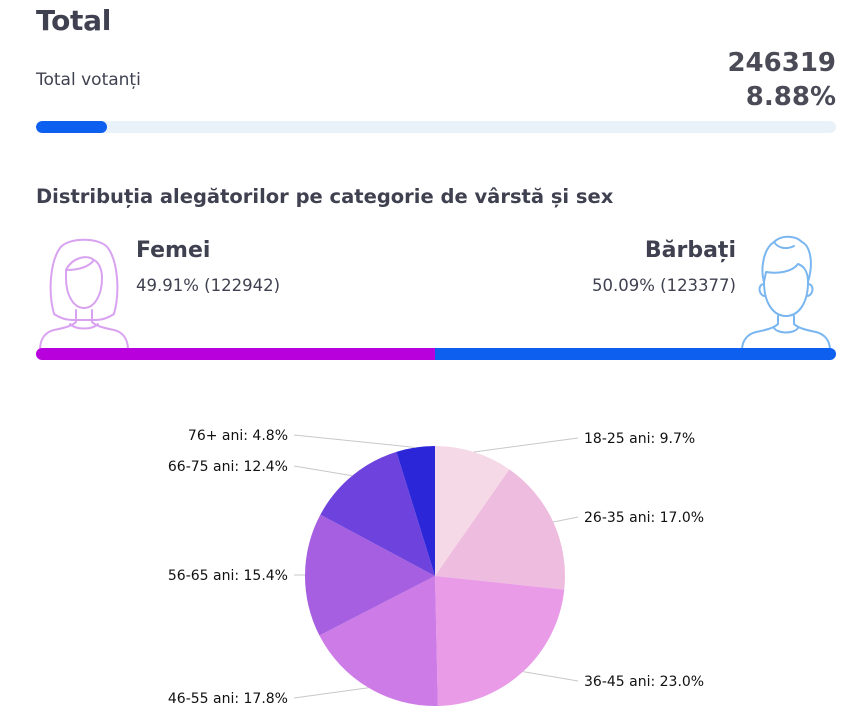  What do you see at coordinates (690, 250) in the screenshot?
I see `male-label: Bărbați` at bounding box center [690, 250].